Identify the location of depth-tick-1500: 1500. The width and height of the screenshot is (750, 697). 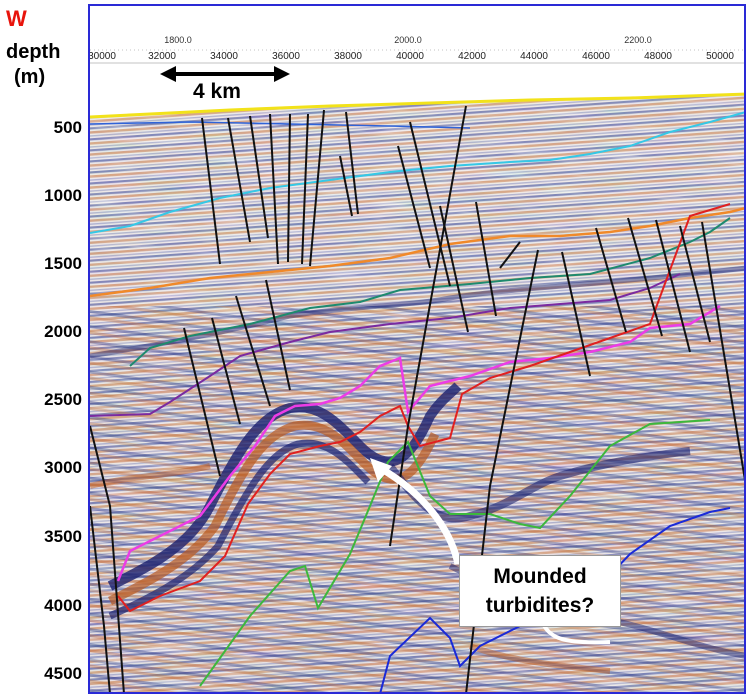
(63, 263).